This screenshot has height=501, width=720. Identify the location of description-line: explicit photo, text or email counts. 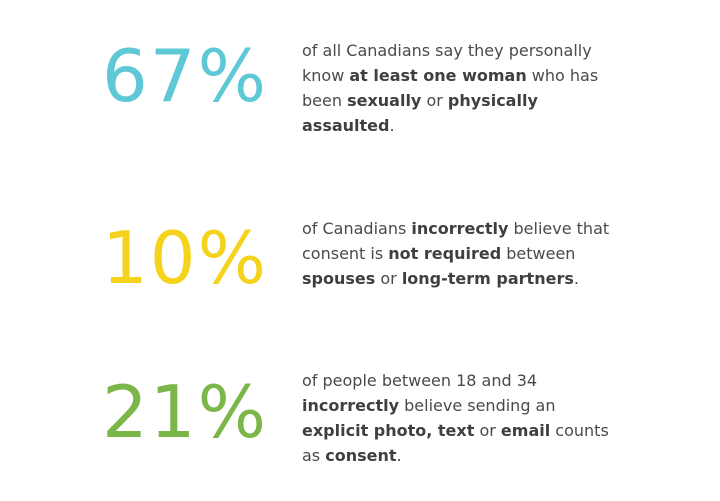
(502, 430).